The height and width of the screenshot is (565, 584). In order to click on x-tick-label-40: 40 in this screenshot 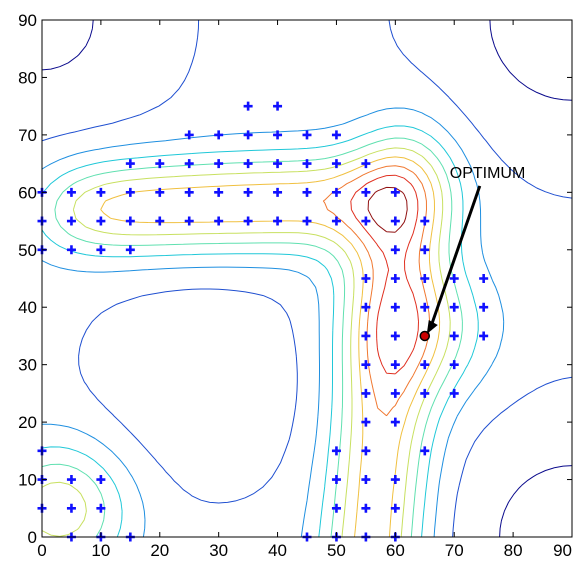, I will do `click(277, 550)`.